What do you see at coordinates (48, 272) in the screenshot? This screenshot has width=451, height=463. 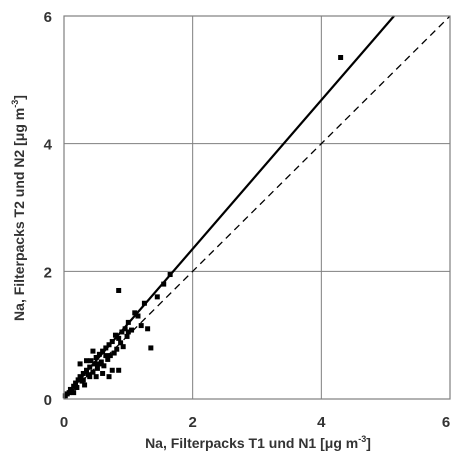 I see `y-tick-label-1: 2` at bounding box center [48, 272].